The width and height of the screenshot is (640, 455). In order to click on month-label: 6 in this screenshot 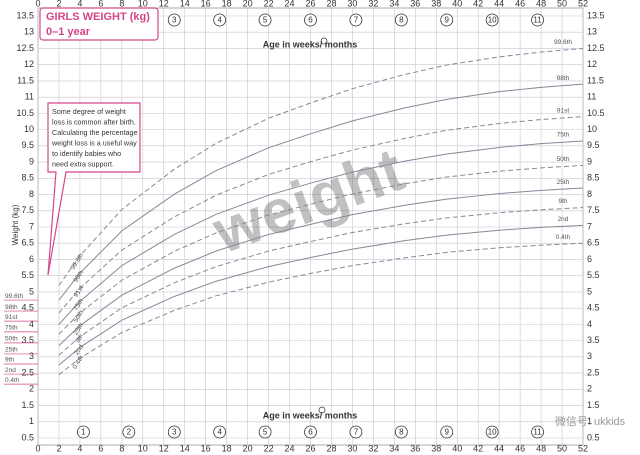, I will do `click(310, 20)`.